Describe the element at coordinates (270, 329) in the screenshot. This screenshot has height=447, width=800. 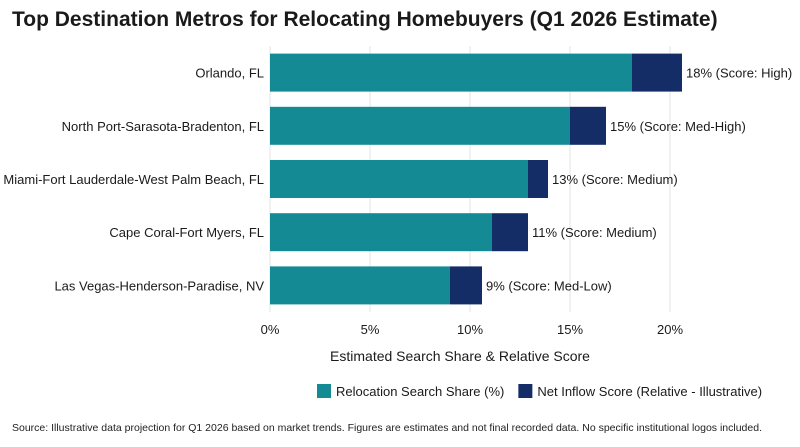
I see `x-tick-label: 0%` at that location.